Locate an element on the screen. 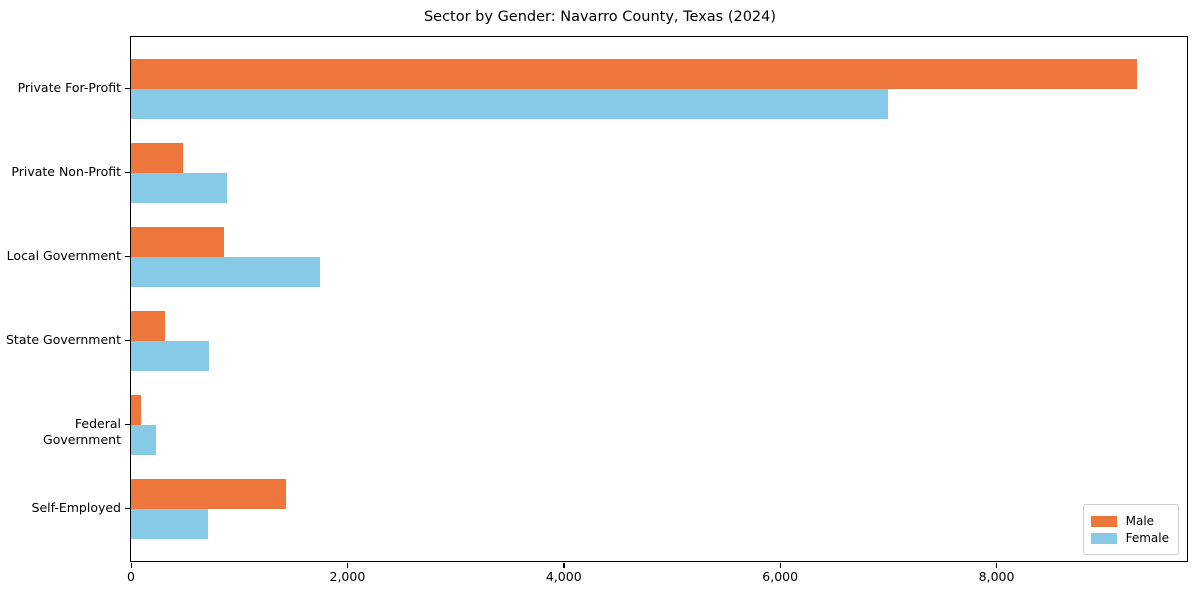  legend-item-female: Female is located at coordinates (1129, 538).